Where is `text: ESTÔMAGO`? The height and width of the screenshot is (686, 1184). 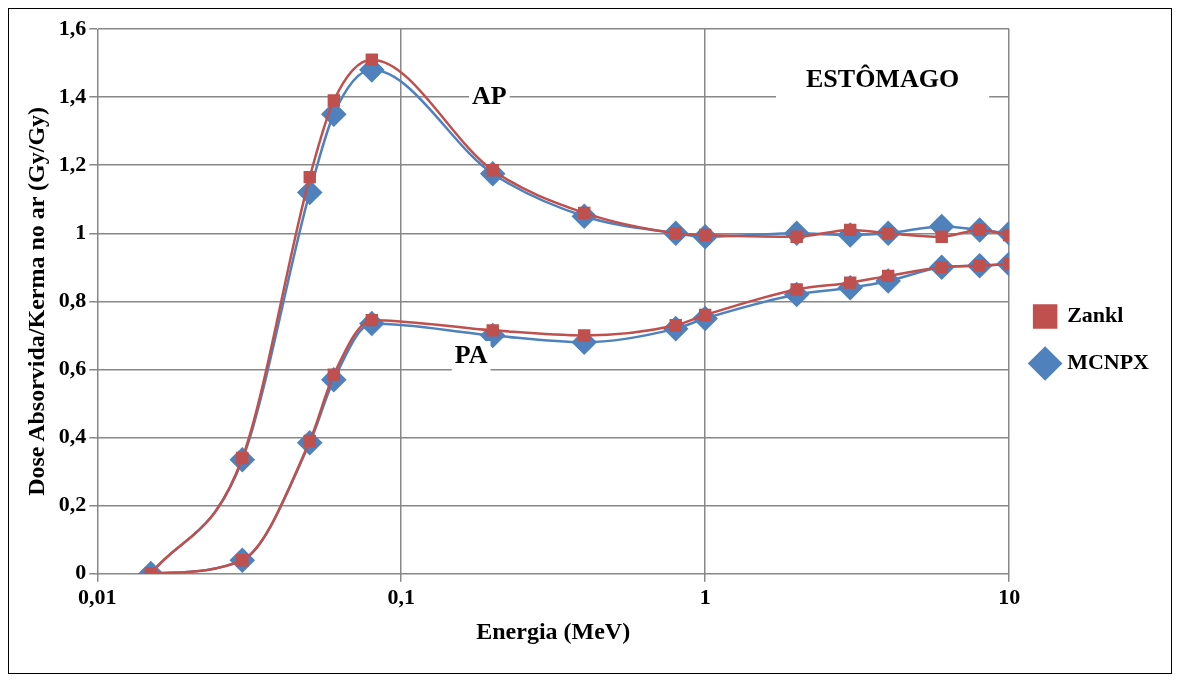 text: ESTÔMAGO is located at coordinates (883, 78).